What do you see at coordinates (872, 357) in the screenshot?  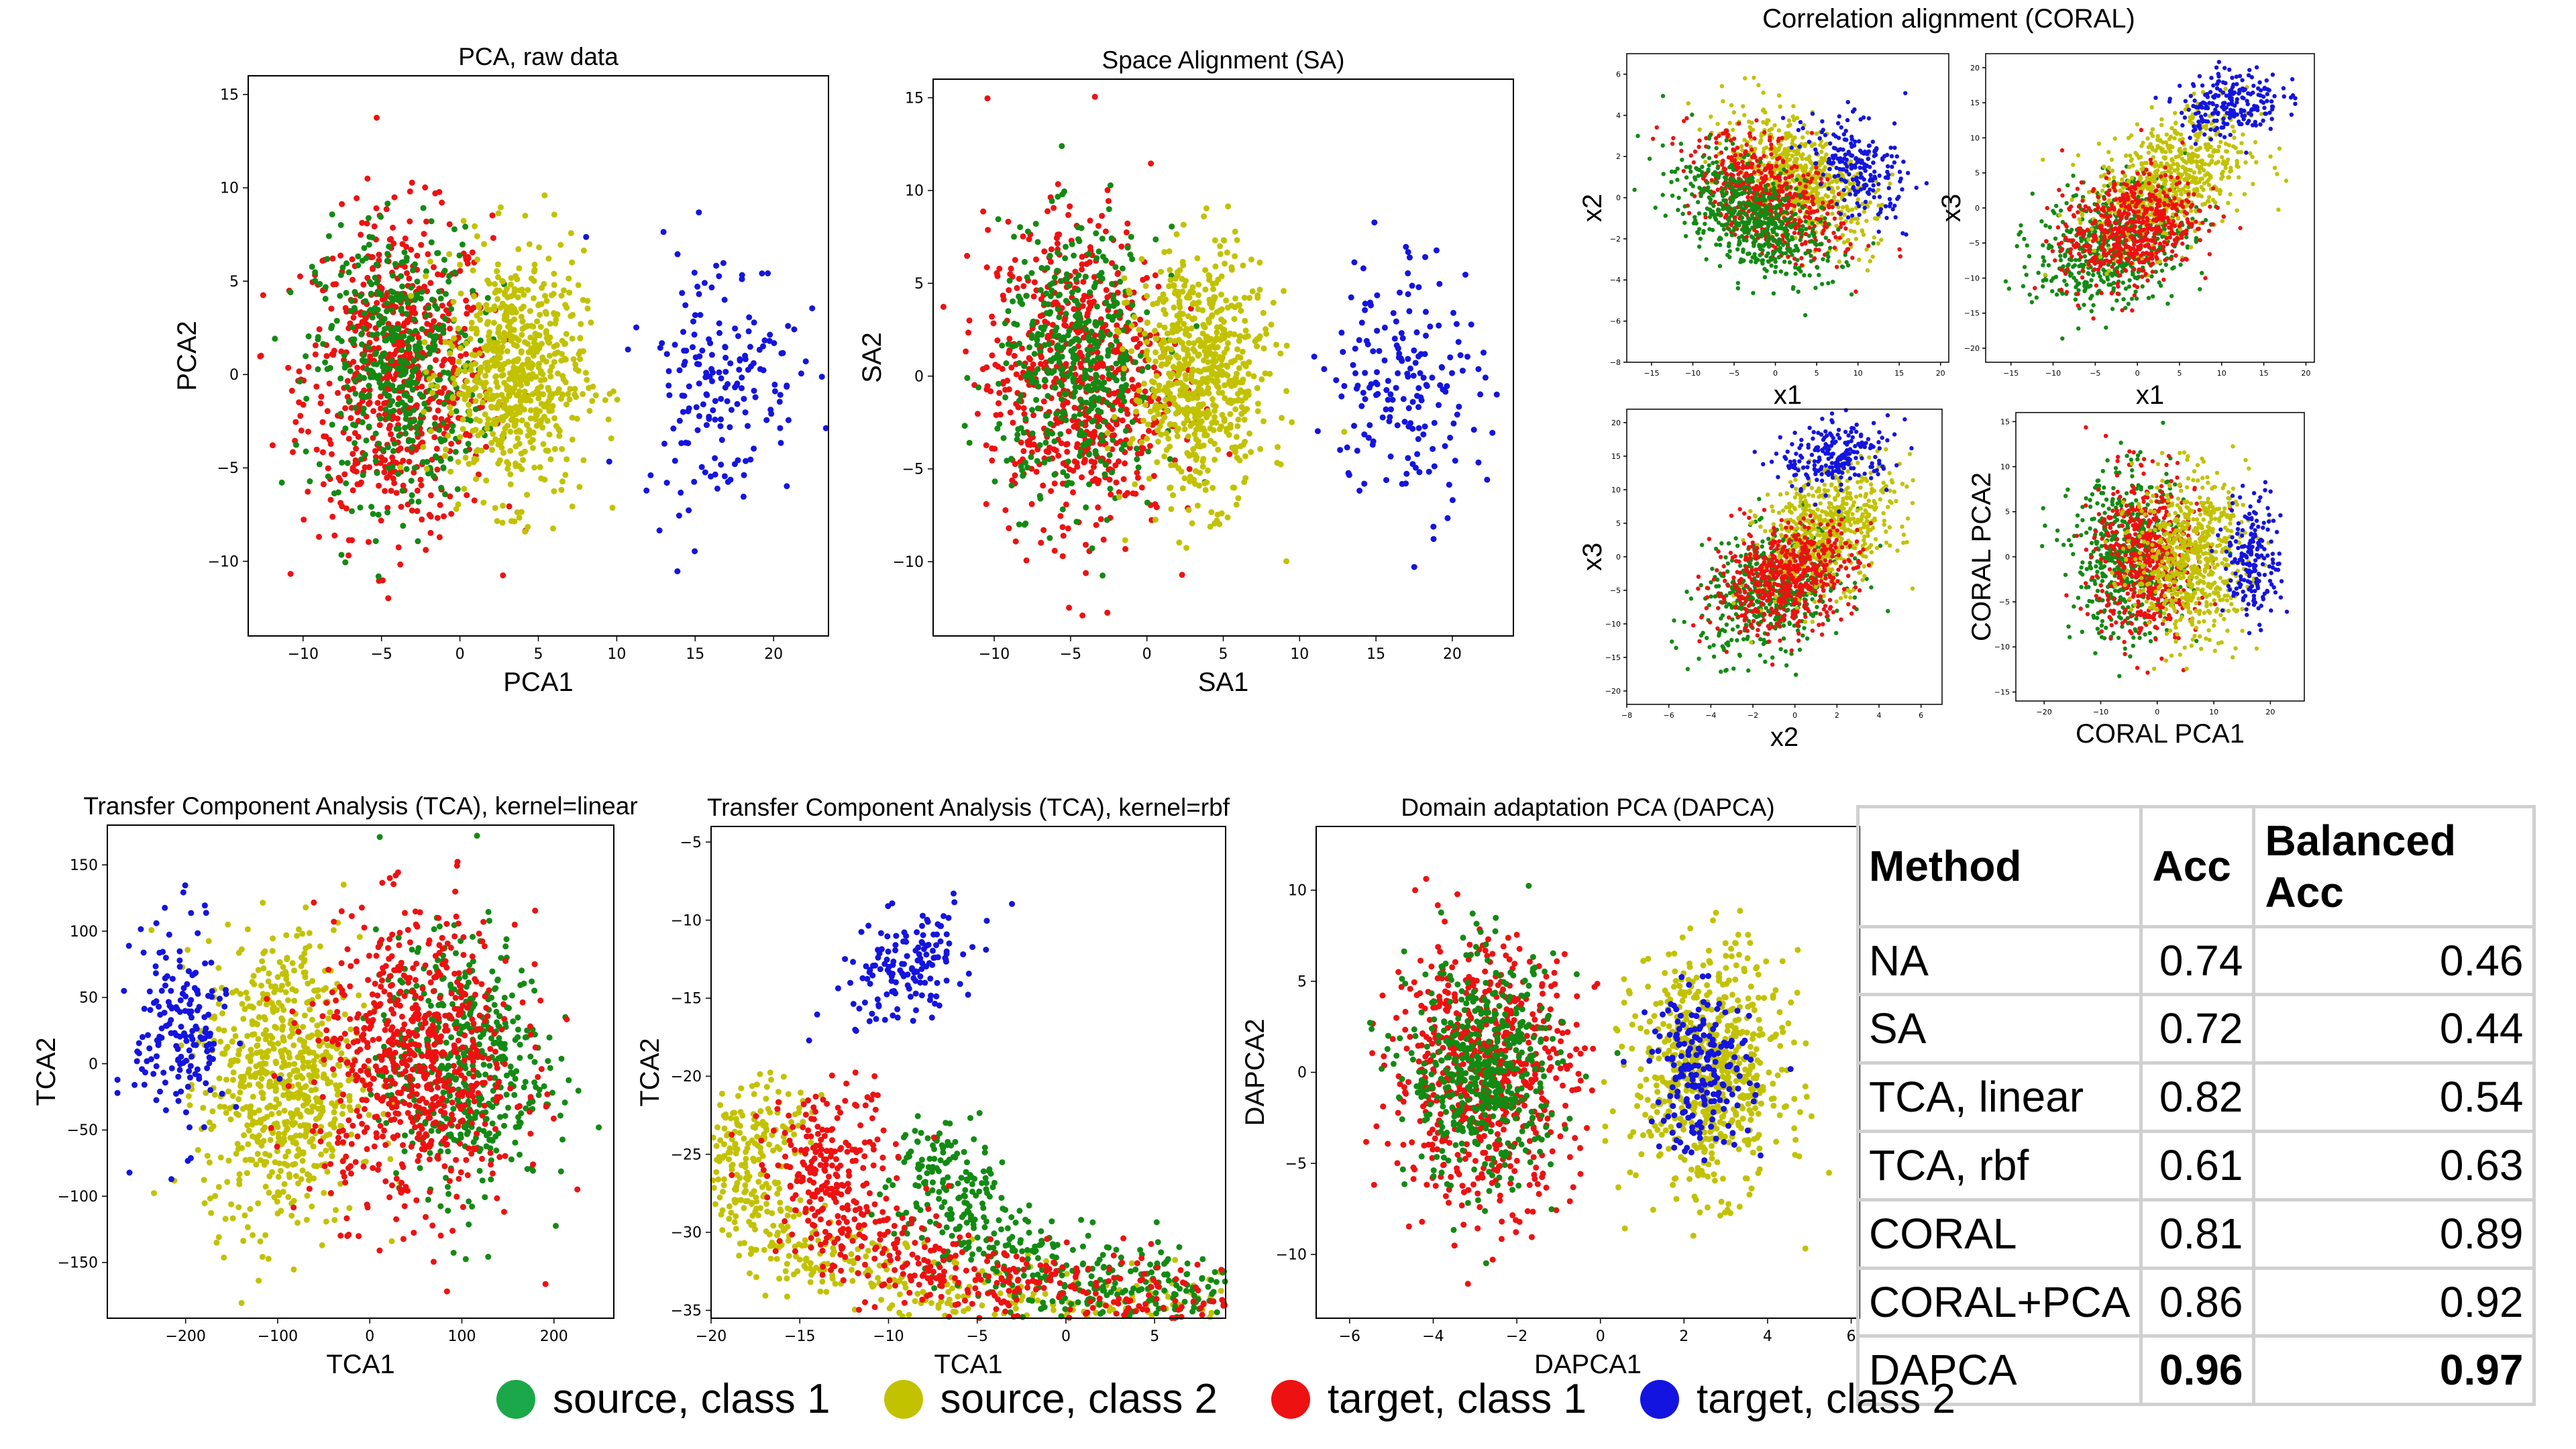 I see `y-axis-label: SA2` at bounding box center [872, 357].